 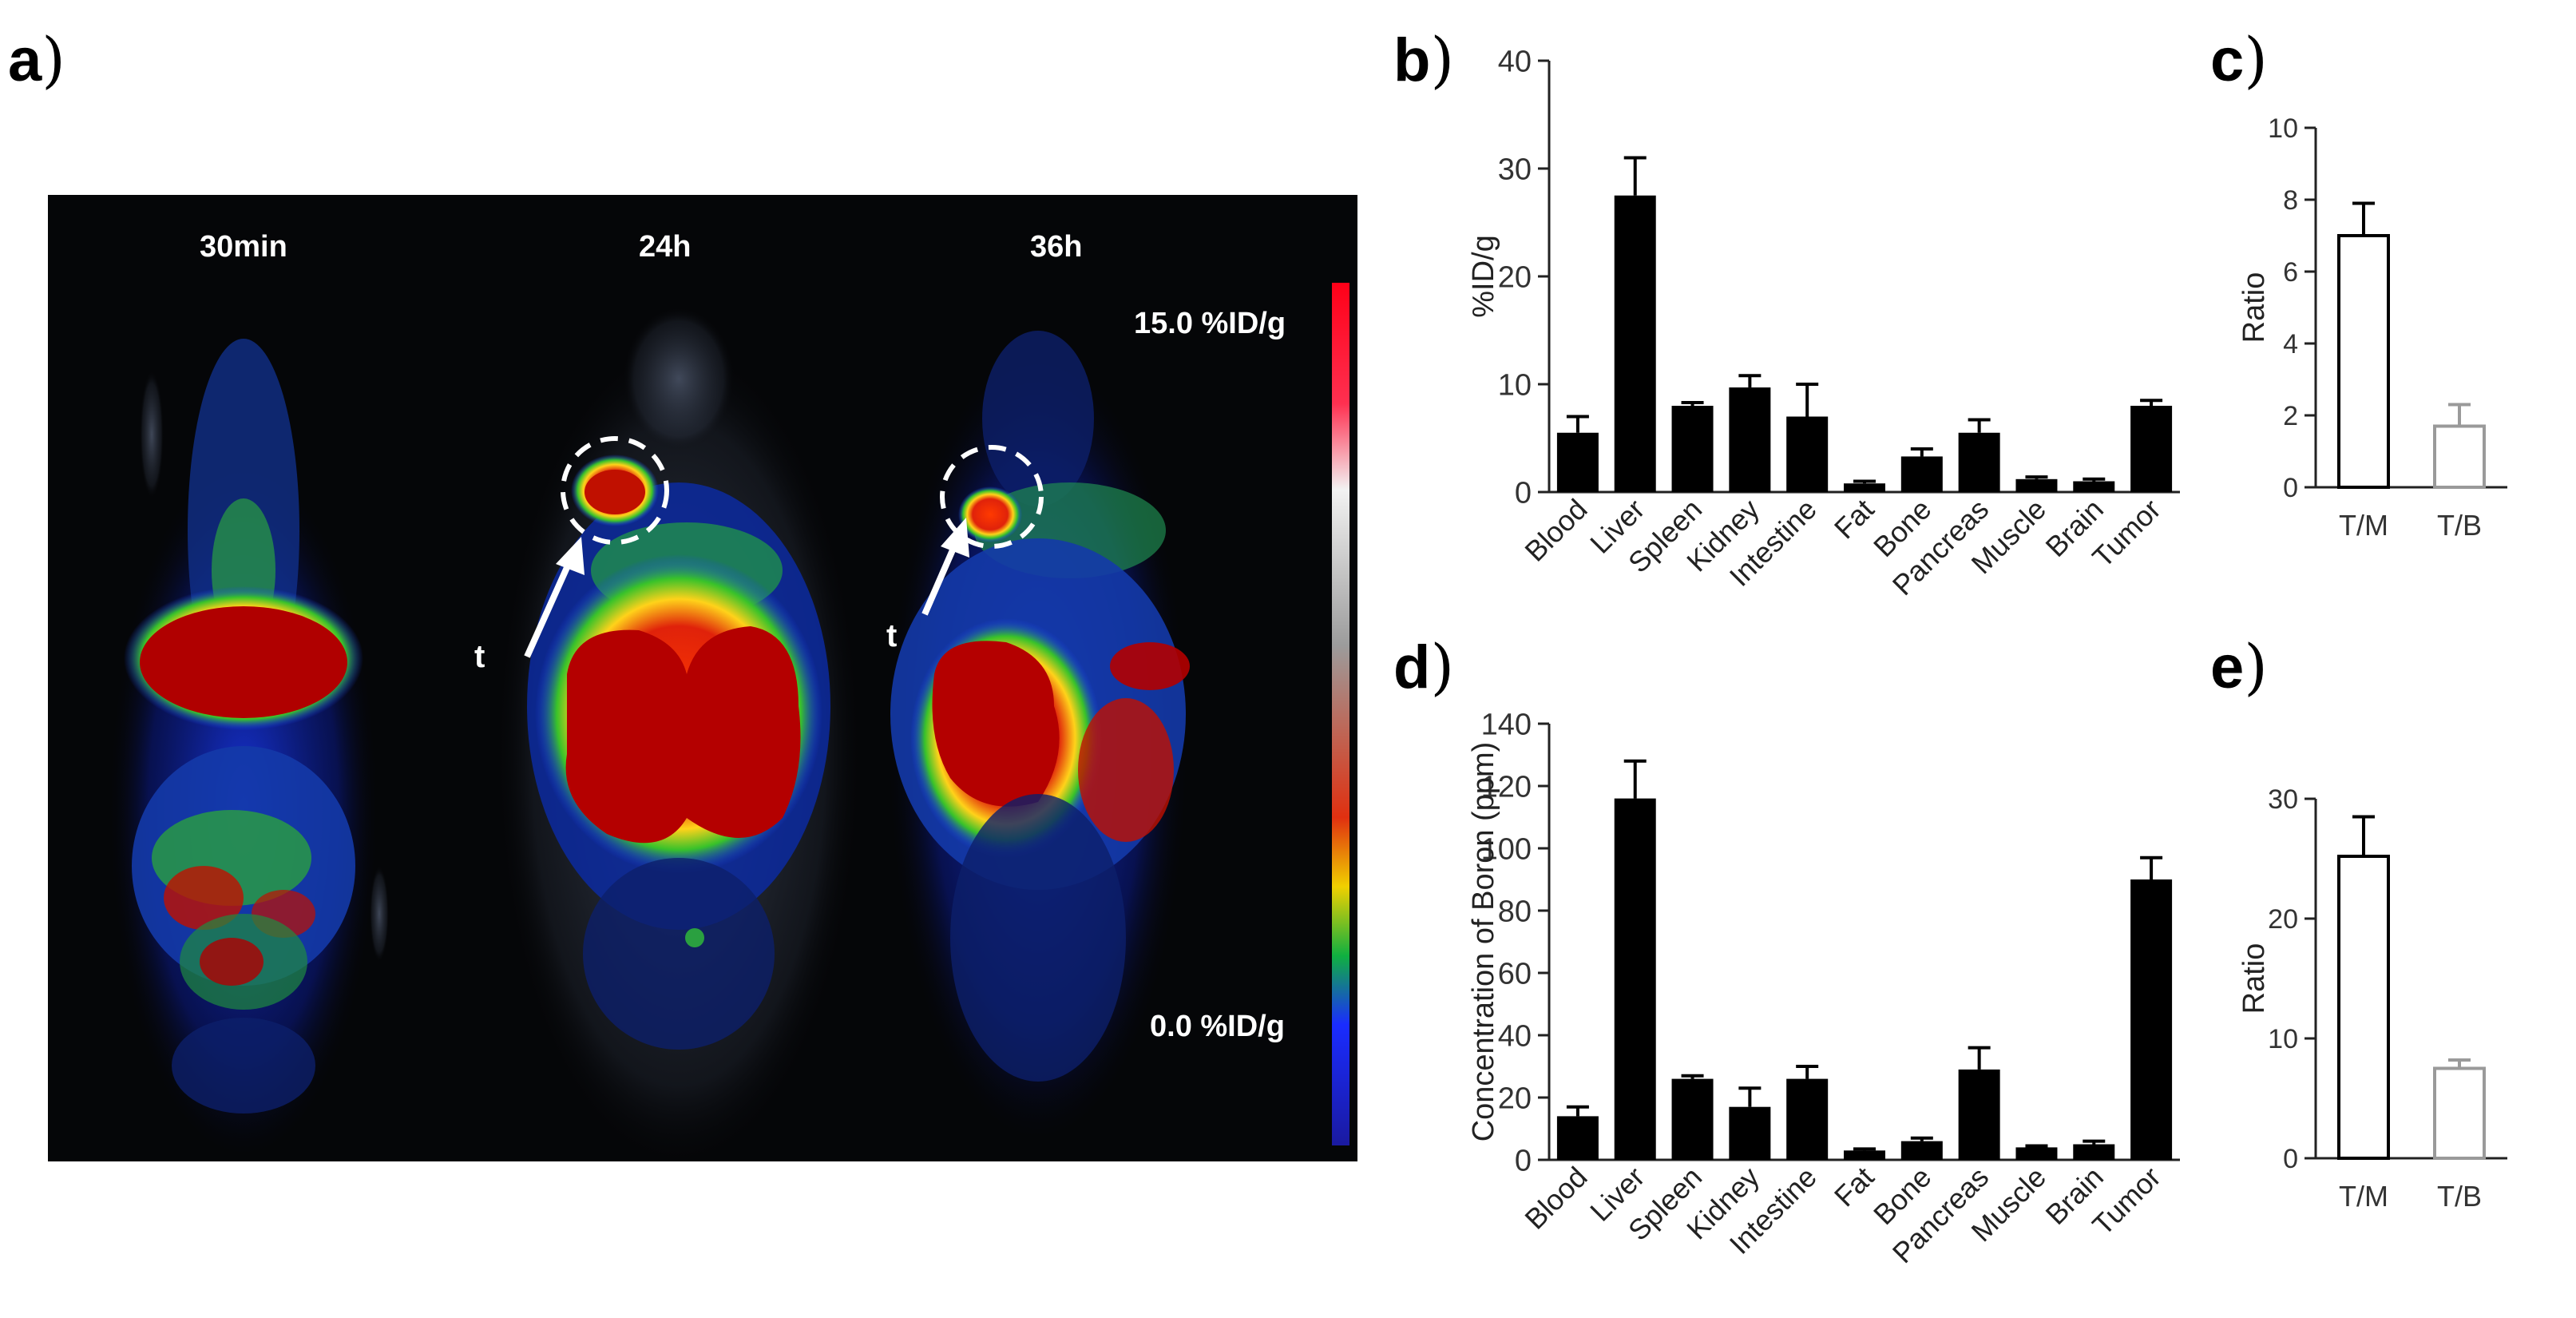 I want to click on chart-e-ratio-boron: 0 10 20 30 Ratio T/M T/B, so click(x=2371, y=986).